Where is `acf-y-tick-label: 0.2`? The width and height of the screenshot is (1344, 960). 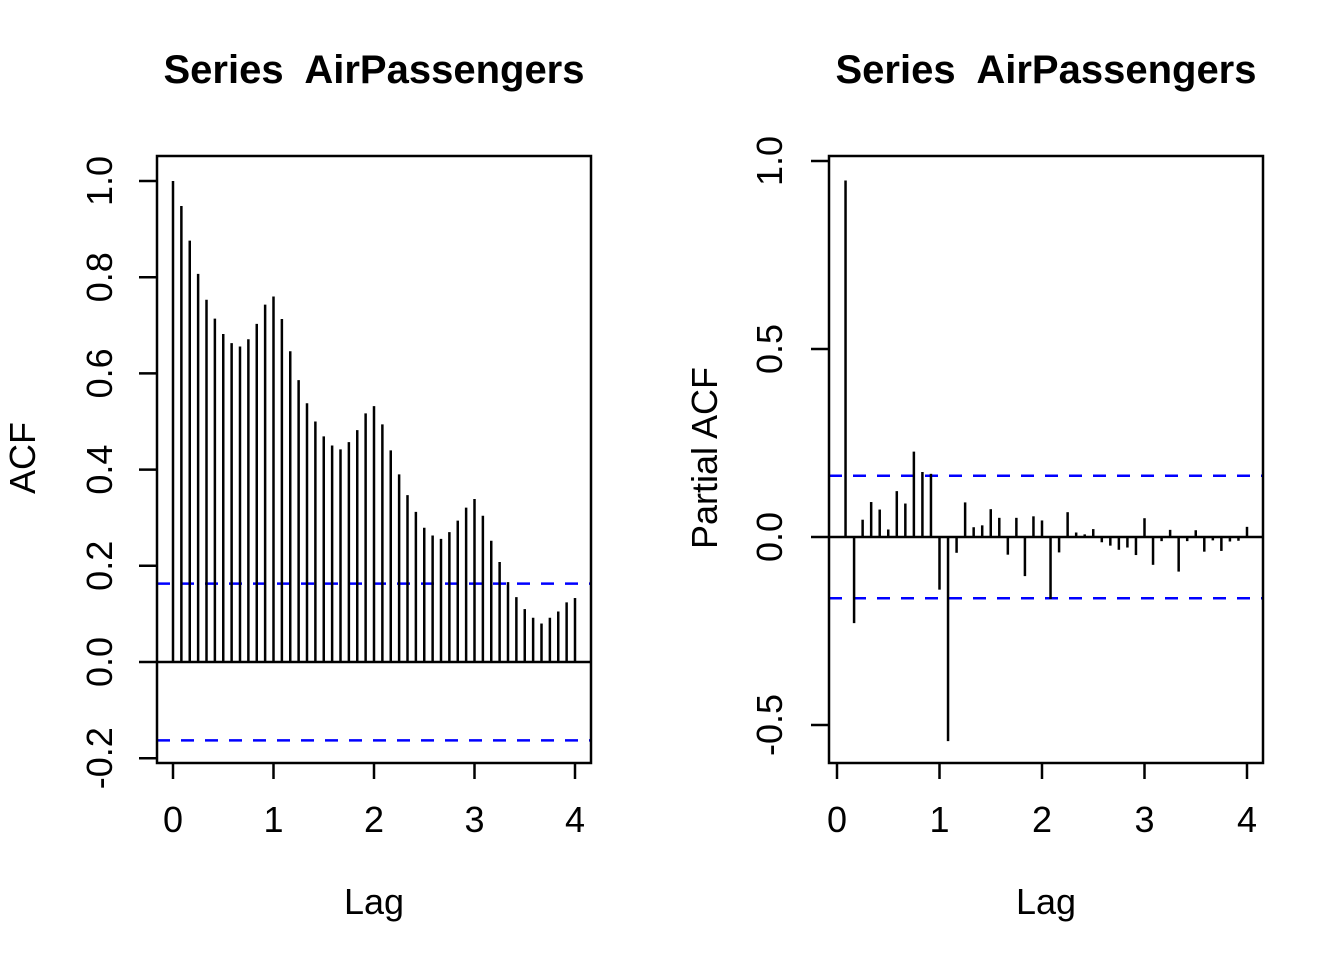
acf-y-tick-label: 0.2 is located at coordinates (99, 566).